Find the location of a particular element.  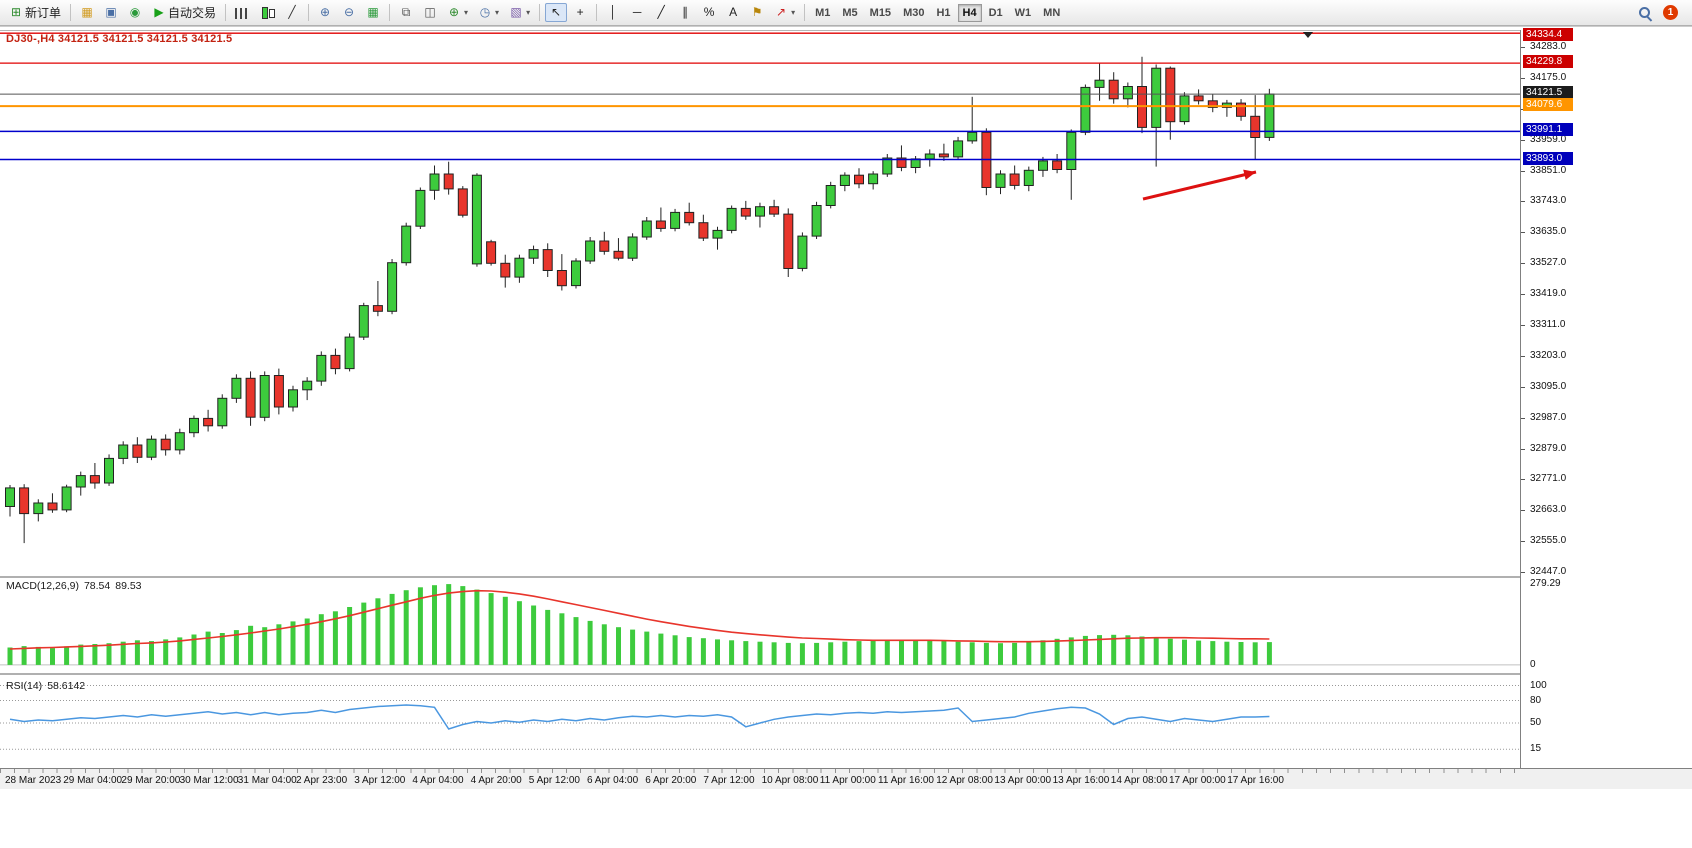

chart-shift-marker-icon is located at coordinates (1308, 35).